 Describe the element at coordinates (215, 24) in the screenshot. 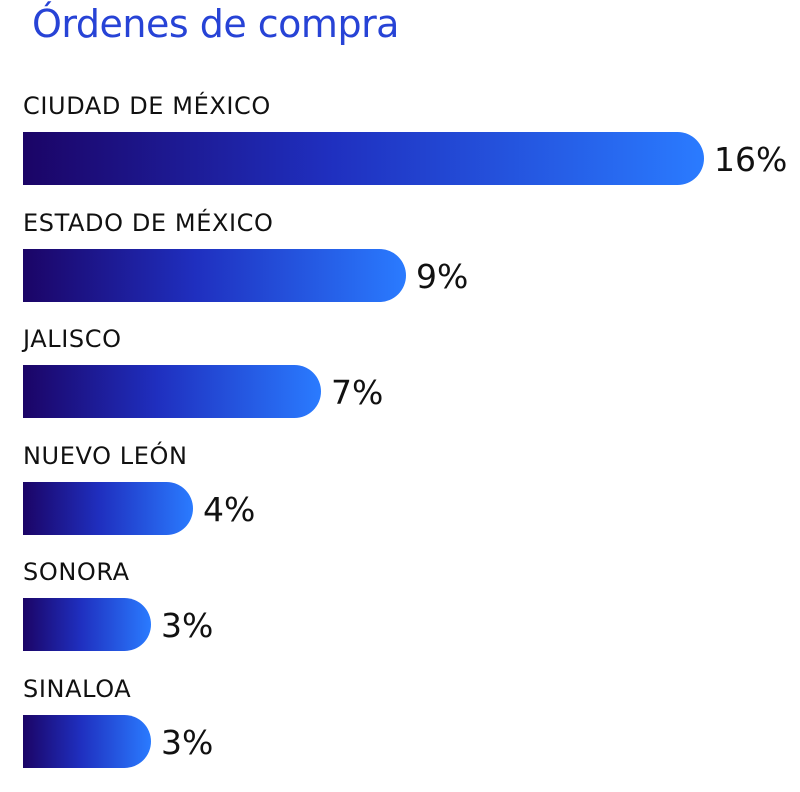

I see `chart-title: Órdenes de compra` at that location.